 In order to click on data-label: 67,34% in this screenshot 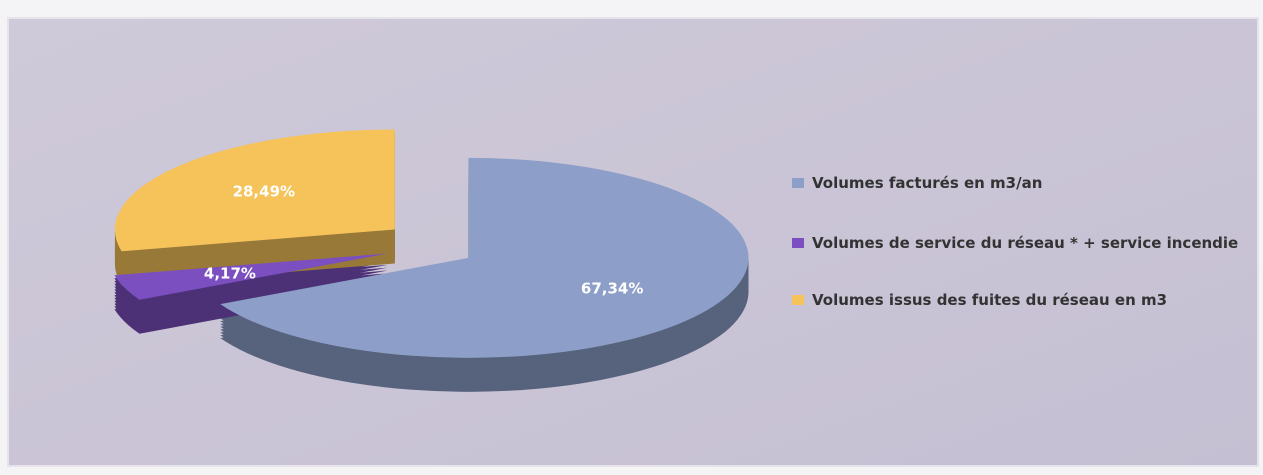, I will do `click(612, 288)`.